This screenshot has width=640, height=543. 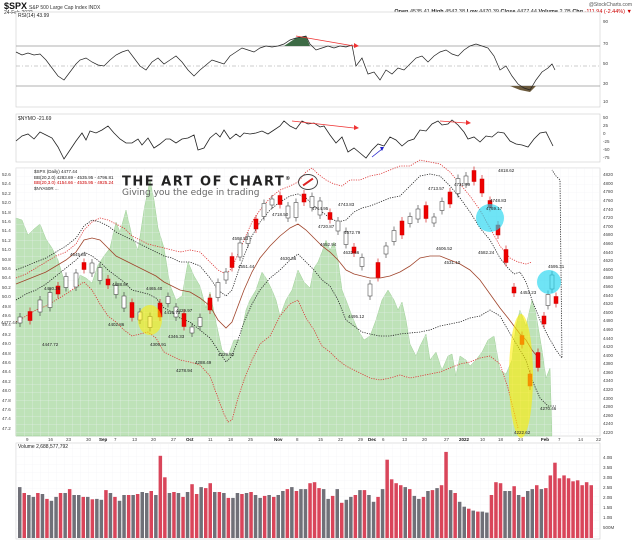 I want to click on x-axis-label: 9, so click(x=27, y=439).